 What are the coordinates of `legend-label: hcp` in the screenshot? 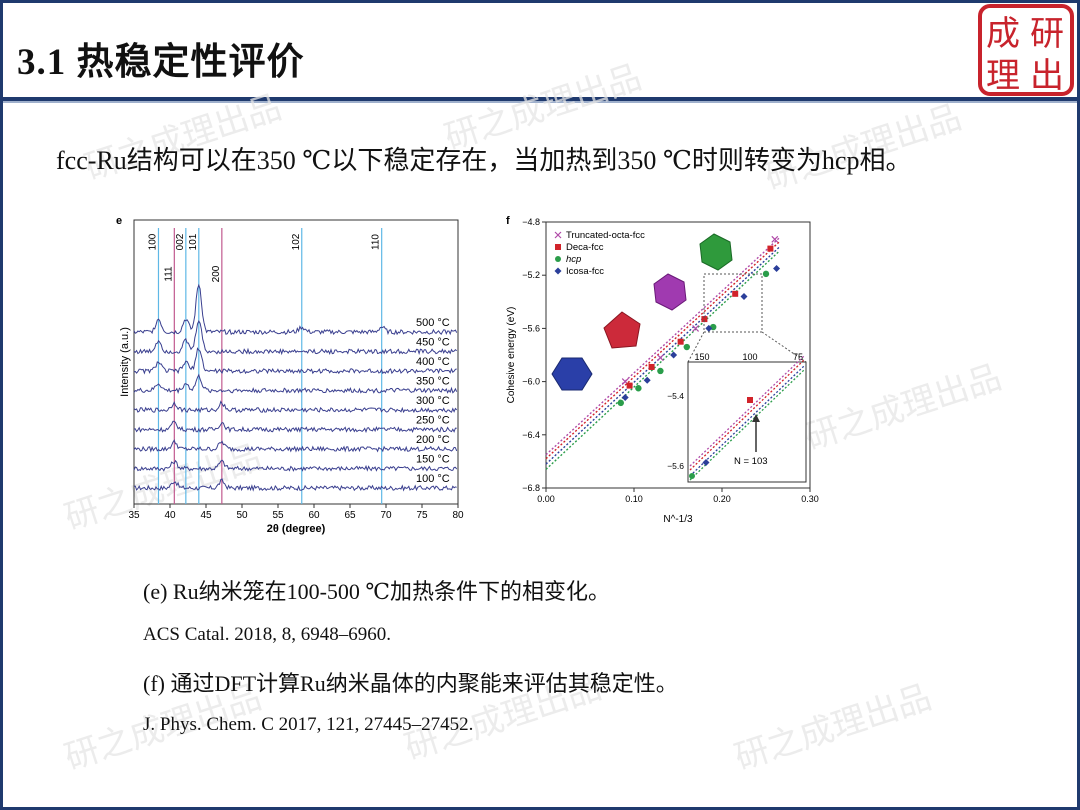 It's located at (573, 259).